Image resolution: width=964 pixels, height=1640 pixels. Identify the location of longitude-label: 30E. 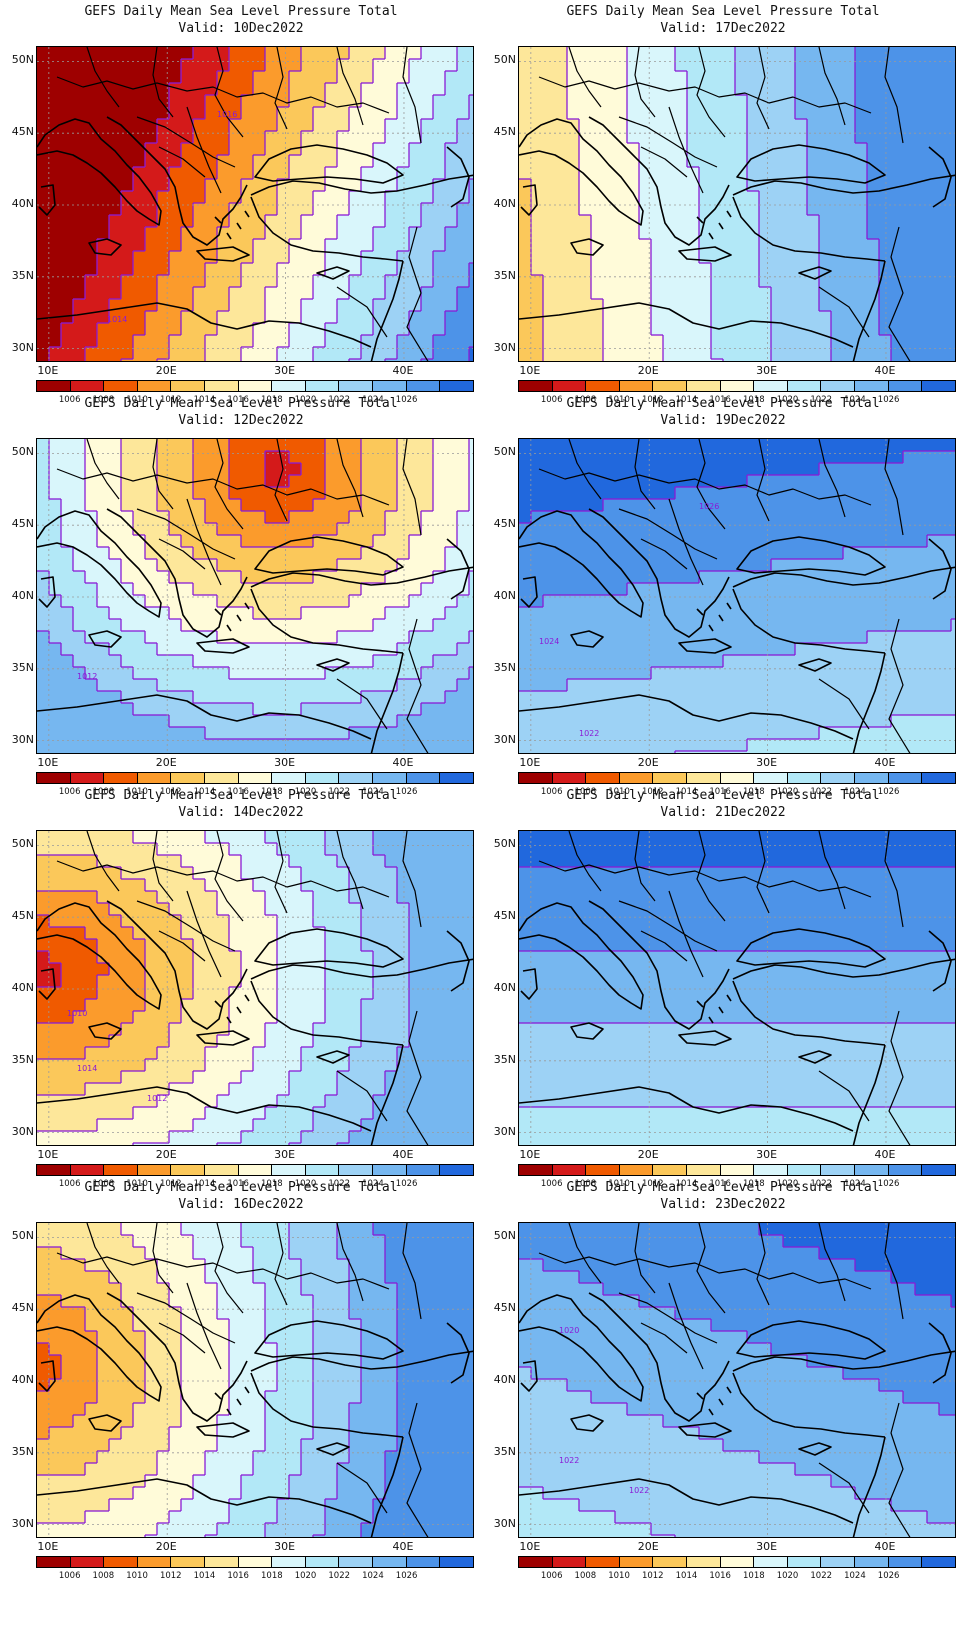
(767, 370).